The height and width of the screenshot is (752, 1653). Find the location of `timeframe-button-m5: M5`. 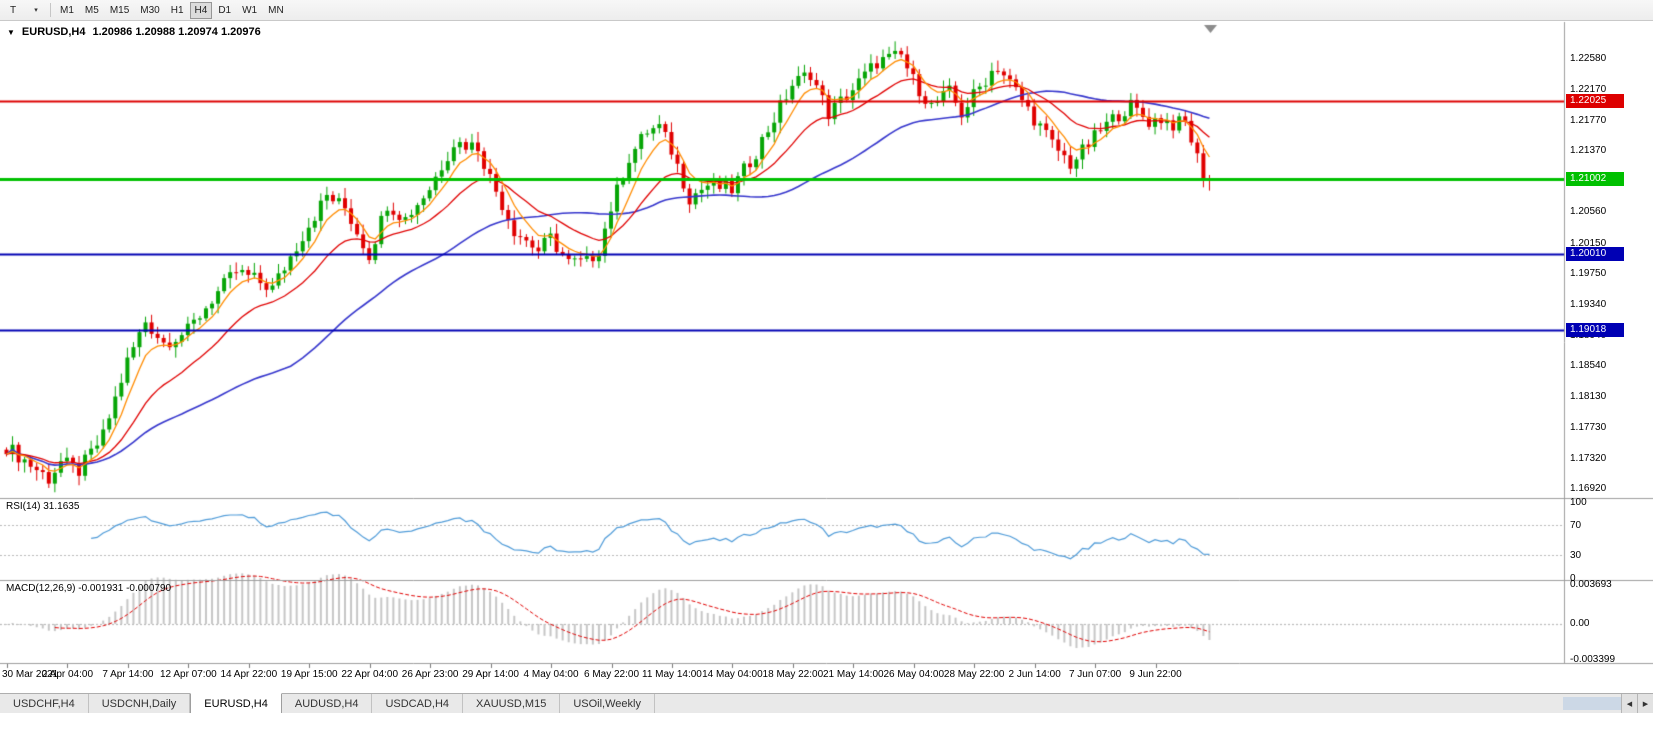

timeframe-button-m5: M5 is located at coordinates (91, 10).